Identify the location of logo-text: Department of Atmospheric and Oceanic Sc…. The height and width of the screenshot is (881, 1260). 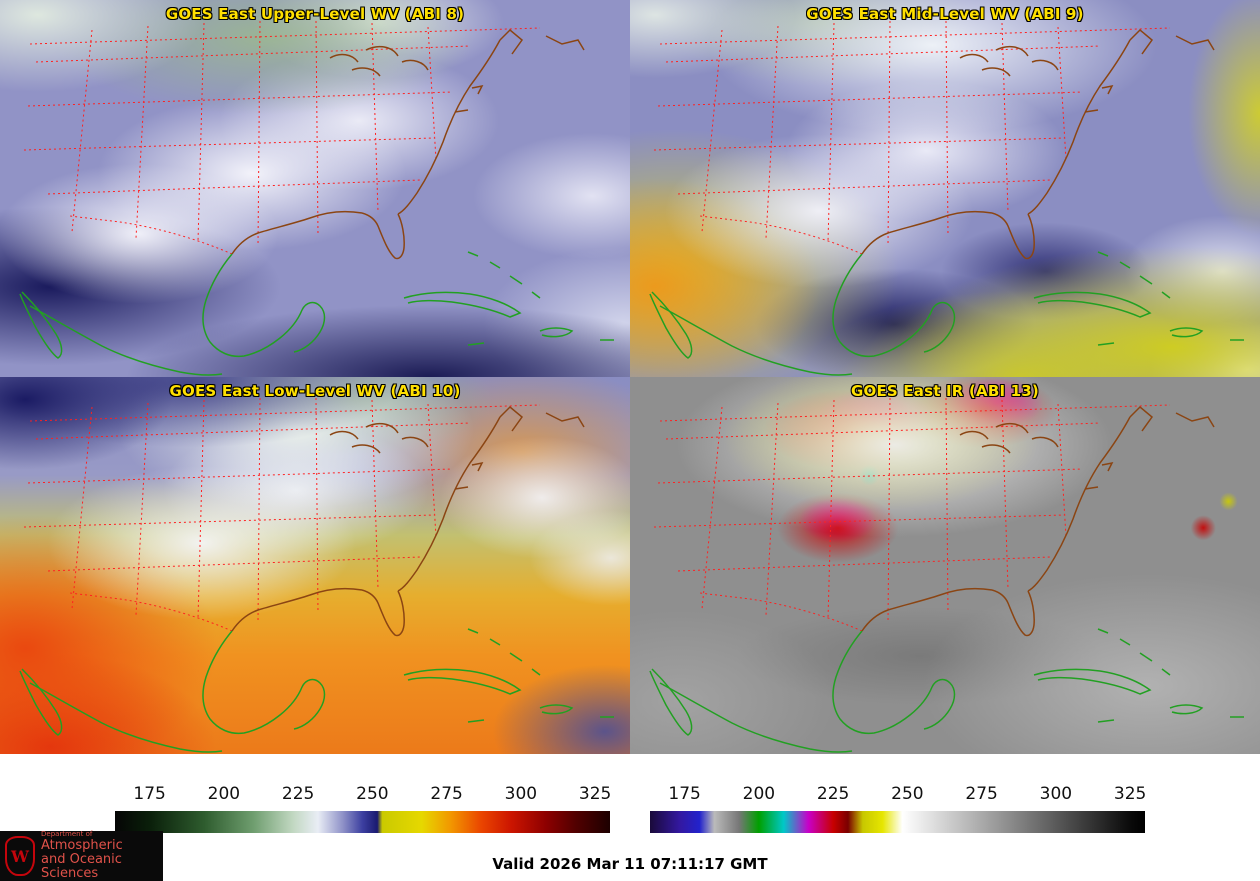
(99, 856).